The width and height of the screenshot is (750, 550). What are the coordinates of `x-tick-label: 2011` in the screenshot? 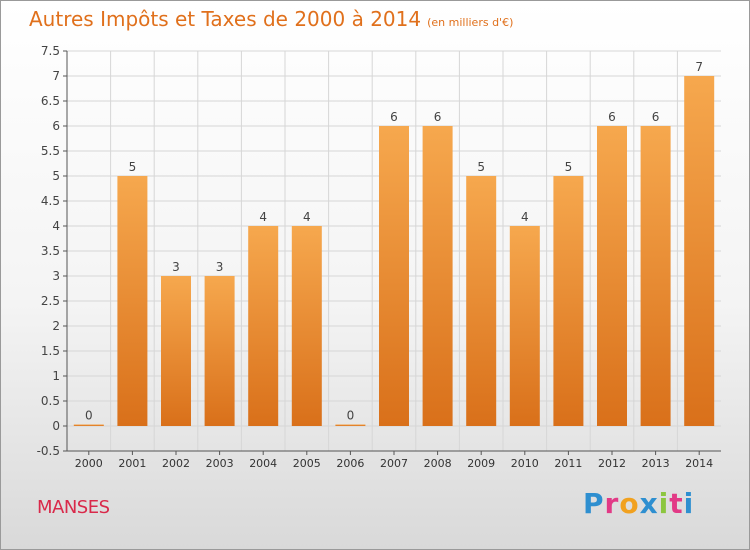 It's located at (568, 463).